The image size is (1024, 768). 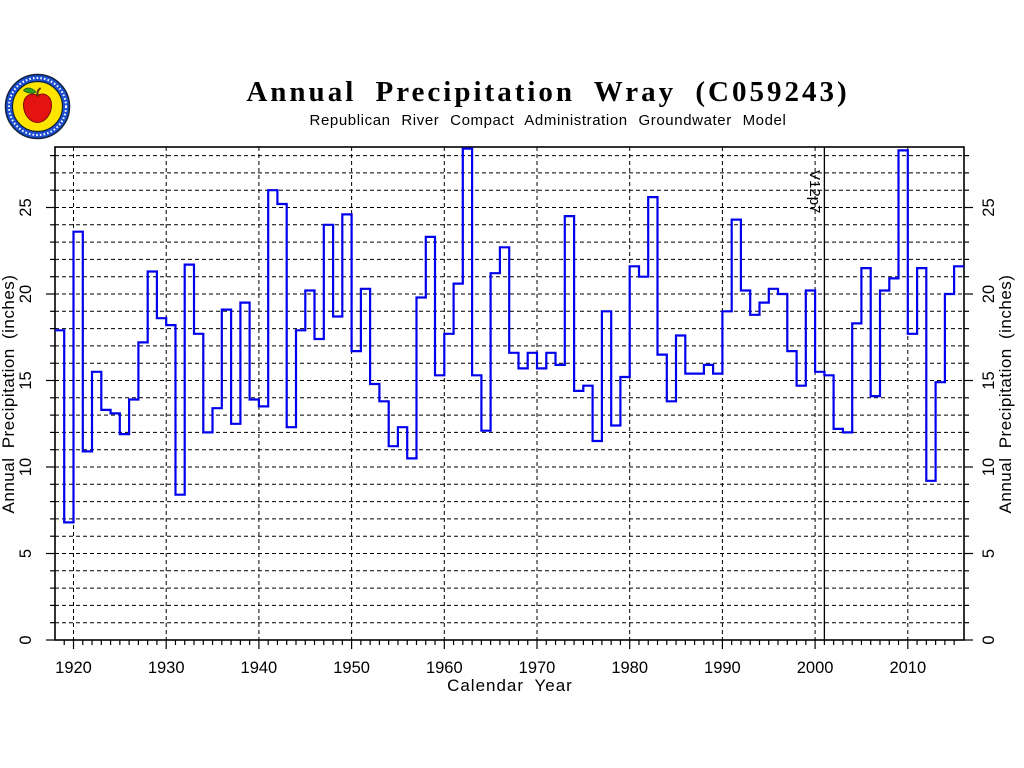 What do you see at coordinates (166, 668) in the screenshot?
I see `x-tick-label: 1930` at bounding box center [166, 668].